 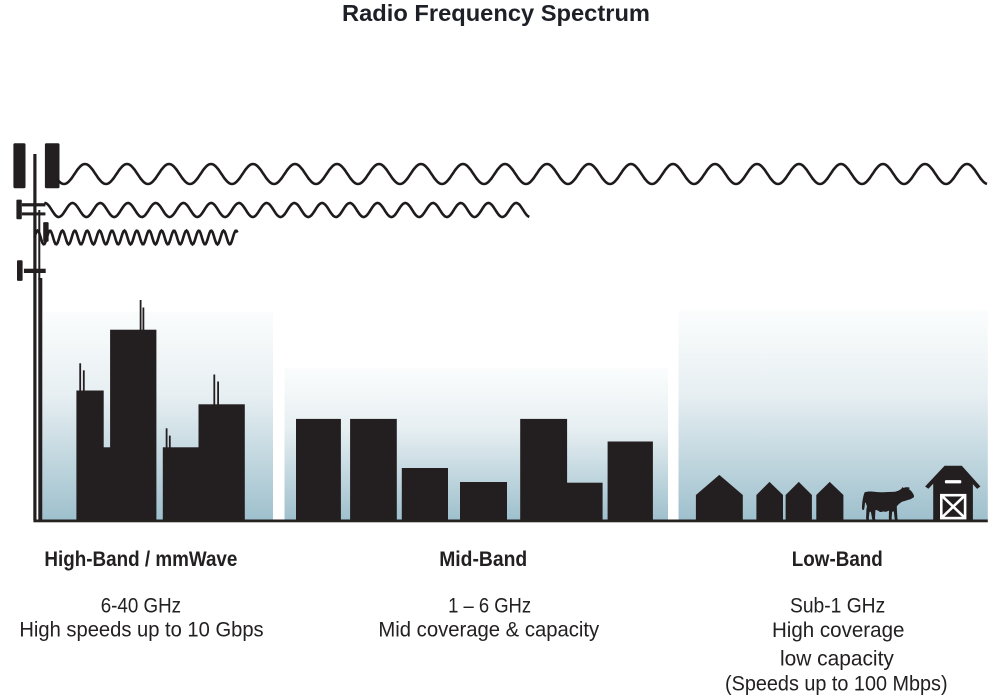 What do you see at coordinates (140, 559) in the screenshot?
I see `svg-text: High-Band / mmWave` at bounding box center [140, 559].